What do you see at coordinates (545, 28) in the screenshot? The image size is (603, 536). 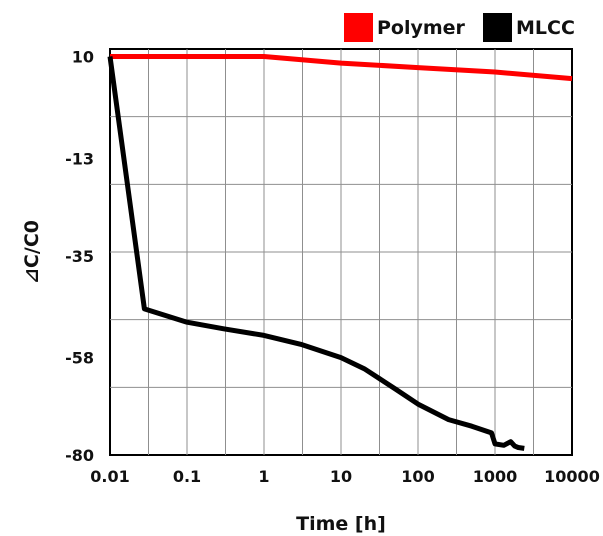 I see `legend-label-mlcc: MLCC` at bounding box center [545, 28].